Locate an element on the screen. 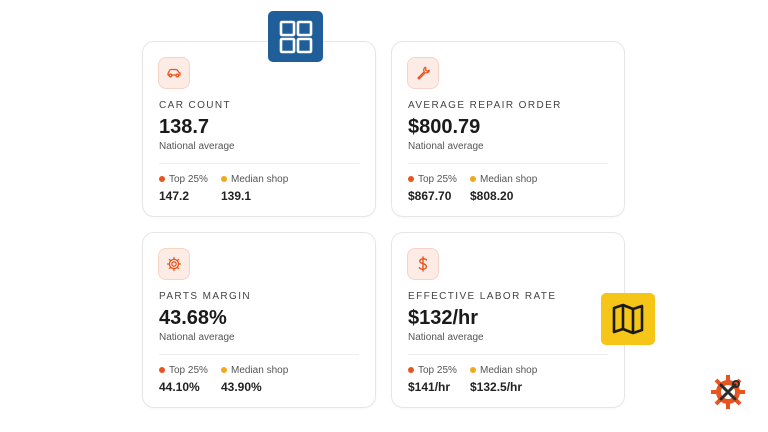  dollar-icon is located at coordinates (423, 264).